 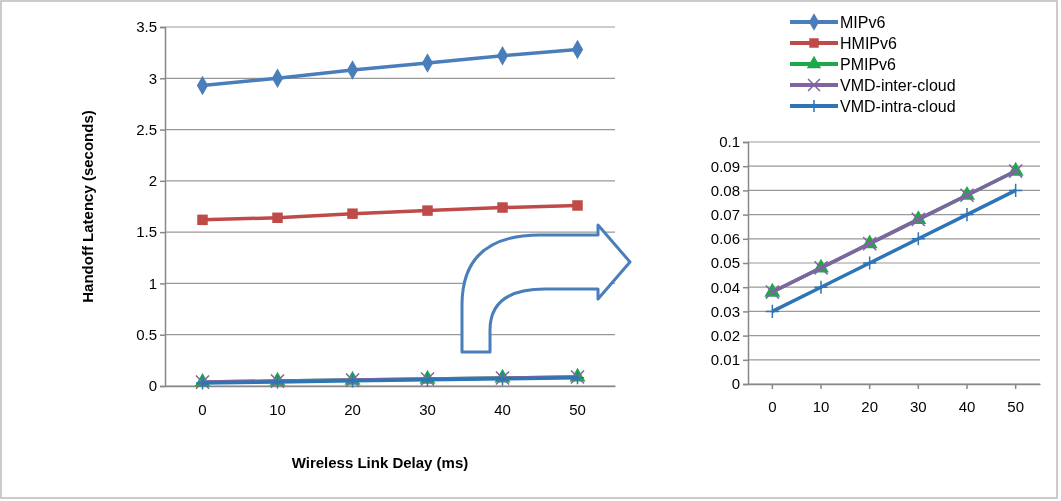 What do you see at coordinates (725, 287) in the screenshot?
I see `y-tick-label: 0.04` at bounding box center [725, 287].